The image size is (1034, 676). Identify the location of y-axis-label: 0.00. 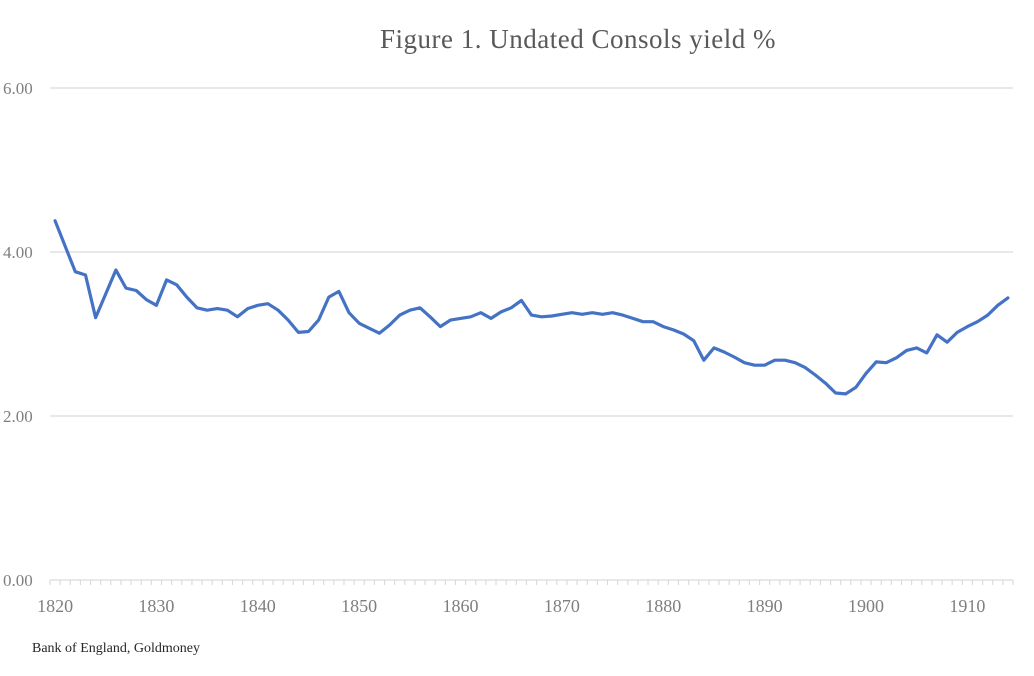
(18, 580).